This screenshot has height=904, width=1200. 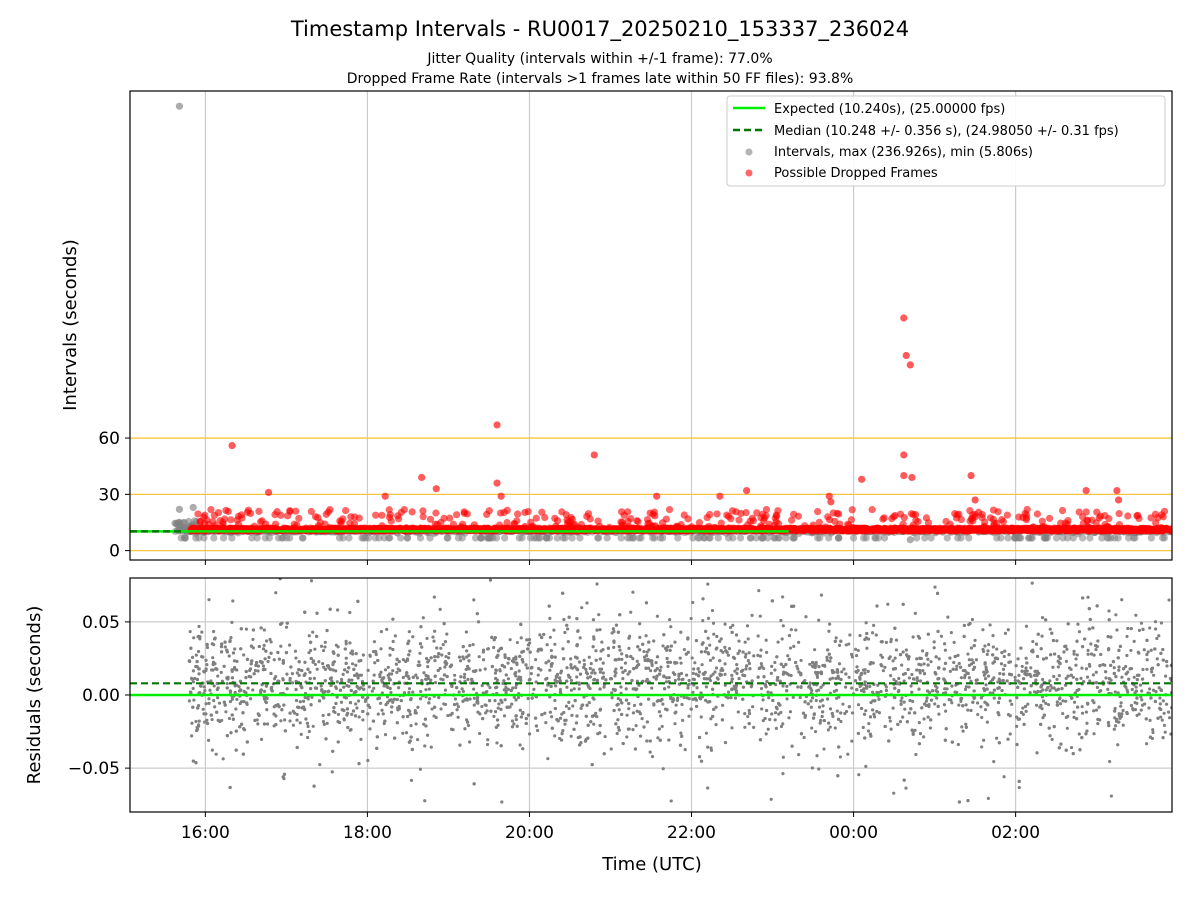 What do you see at coordinates (889, 109) in the screenshot?
I see `legend-expected-label: Expected (10.240s), (25.00000 fps)` at bounding box center [889, 109].